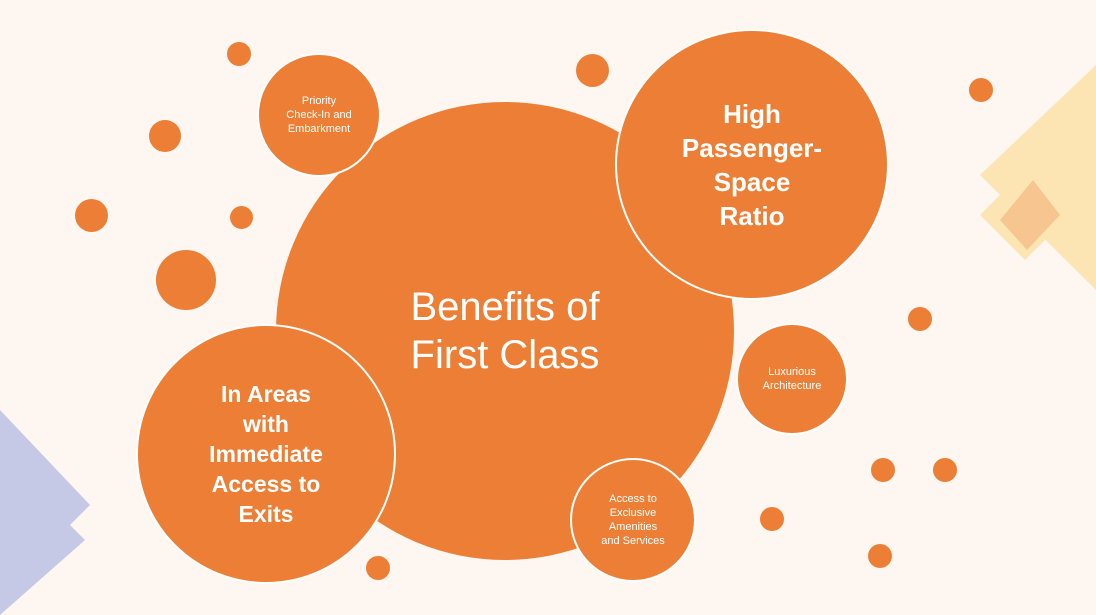 This screenshot has height=615, width=1096. What do you see at coordinates (505, 331) in the screenshot?
I see `center-title: Benefits of First Class` at bounding box center [505, 331].